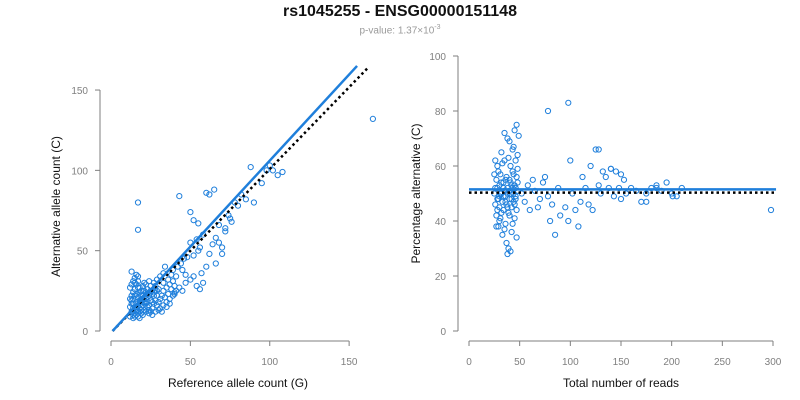  Describe the element at coordinates (400, 11) in the screenshot. I see `chart-title: rs1045255 - ENSG00000151148` at that location.